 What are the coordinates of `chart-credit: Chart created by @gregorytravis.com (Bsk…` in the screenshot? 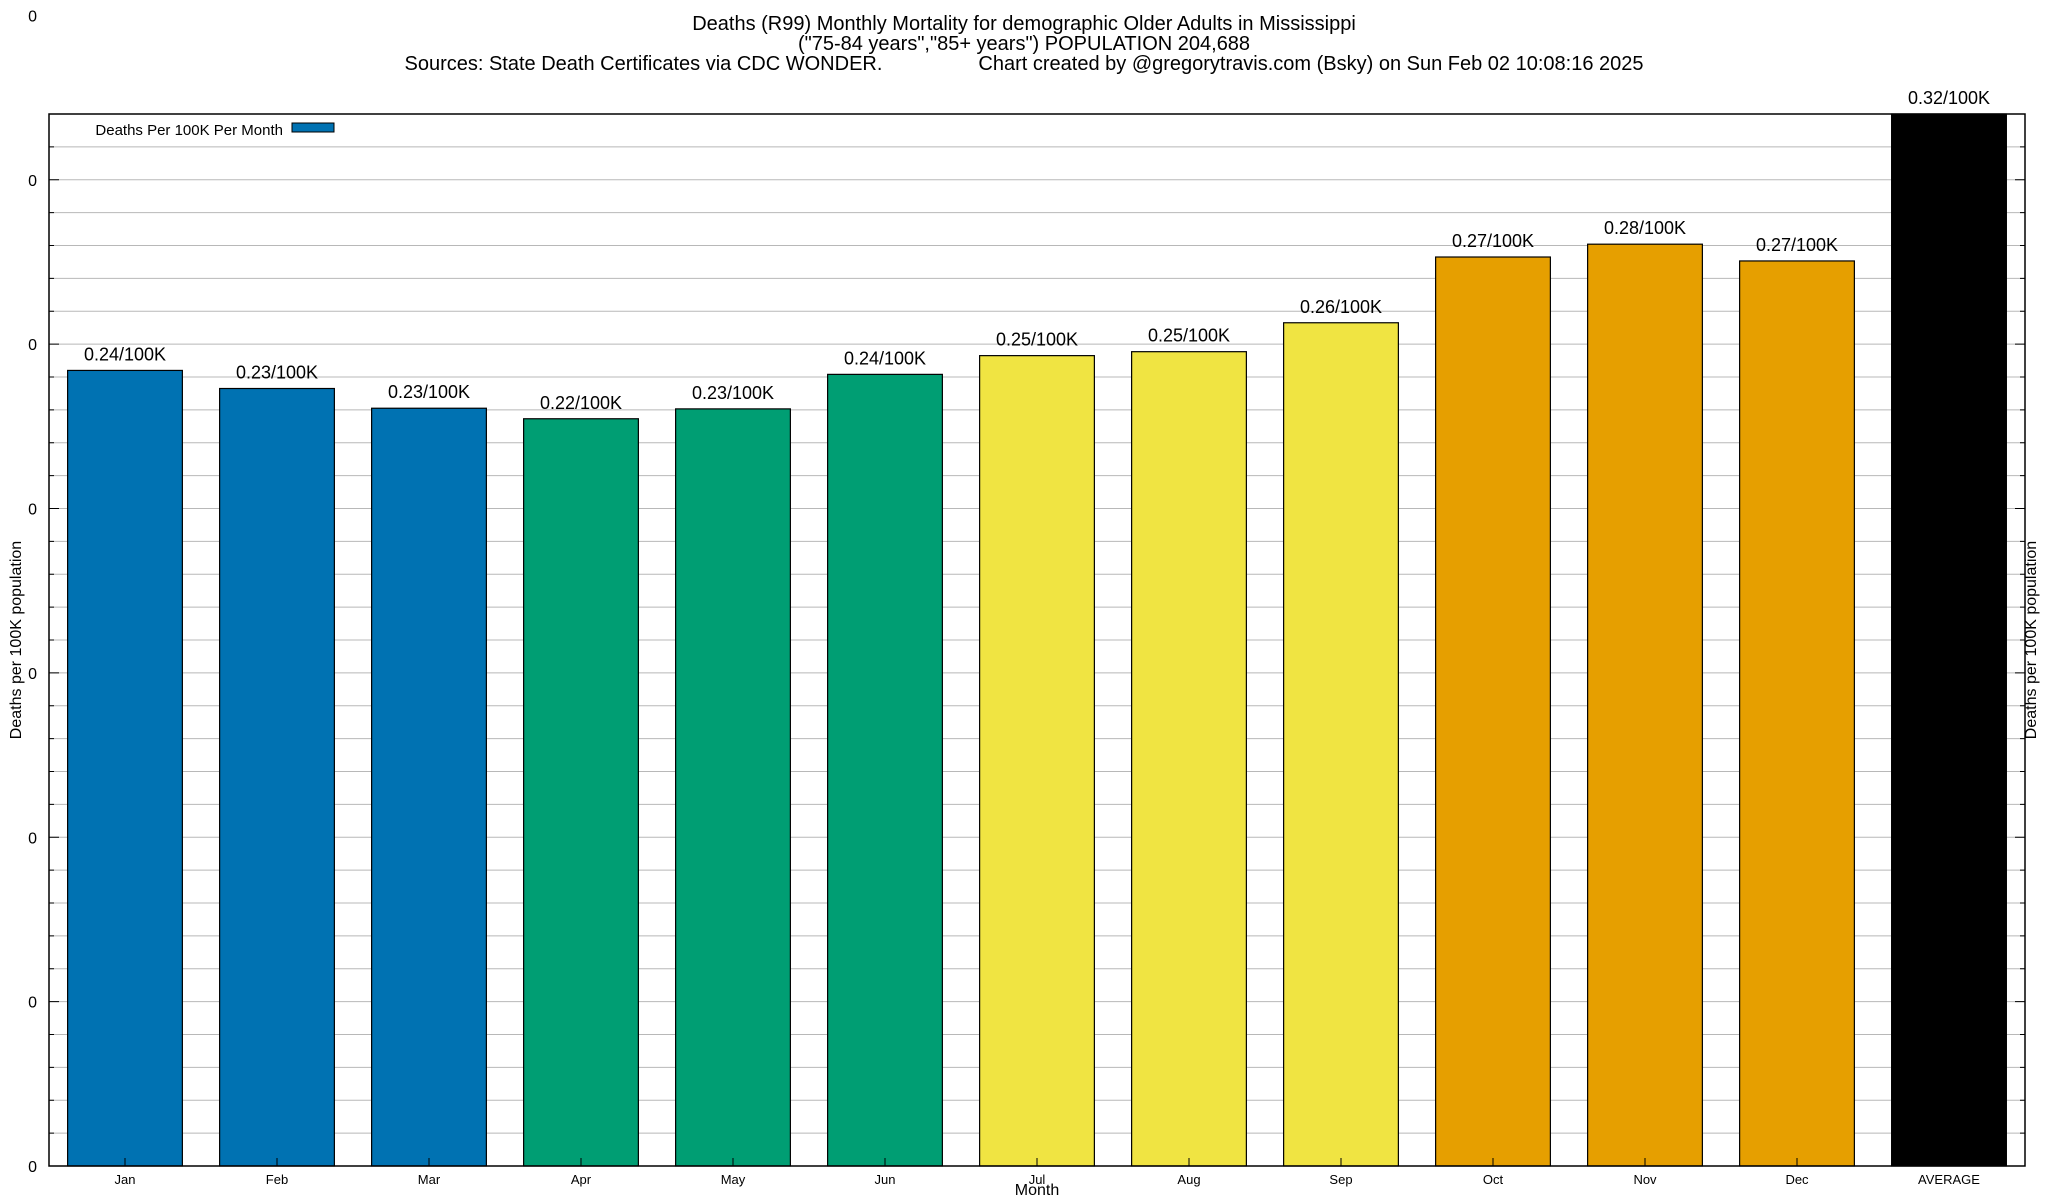 It's located at (1311, 64).